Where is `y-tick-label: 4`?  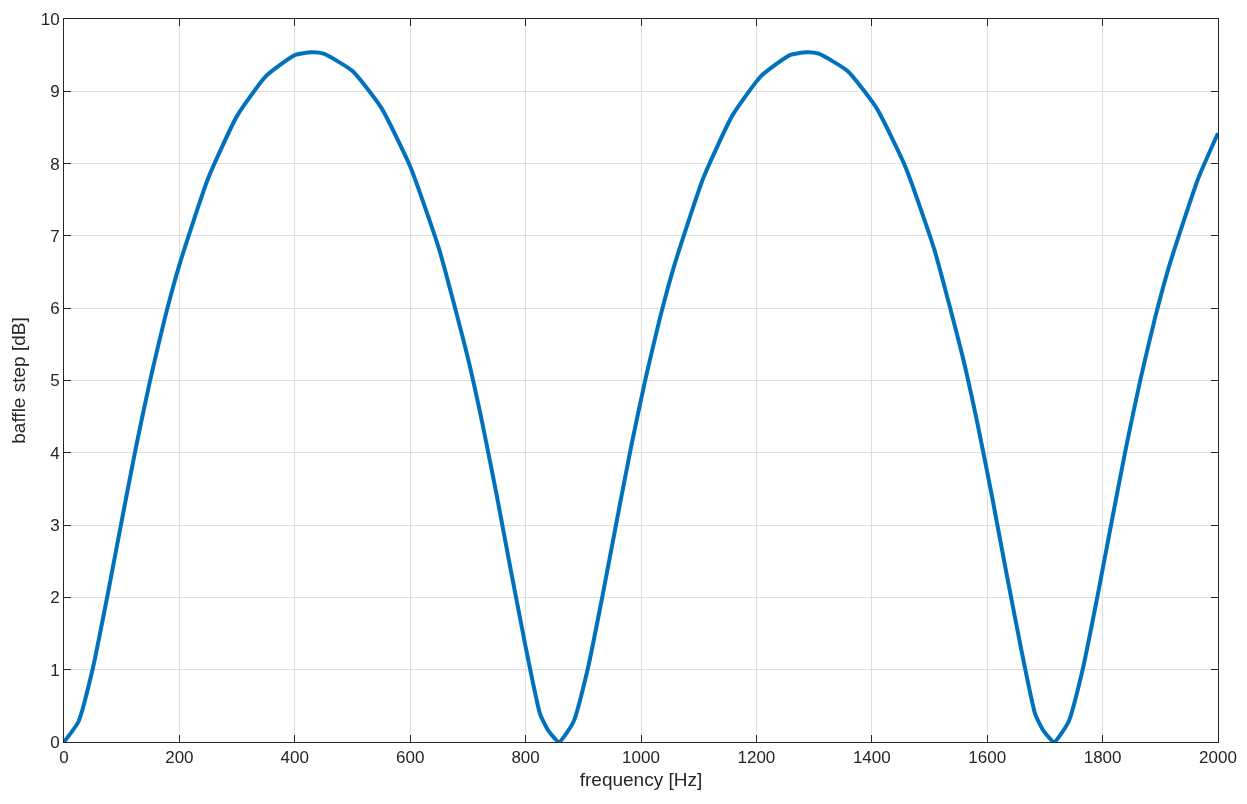
y-tick-label: 4 is located at coordinates (55, 453).